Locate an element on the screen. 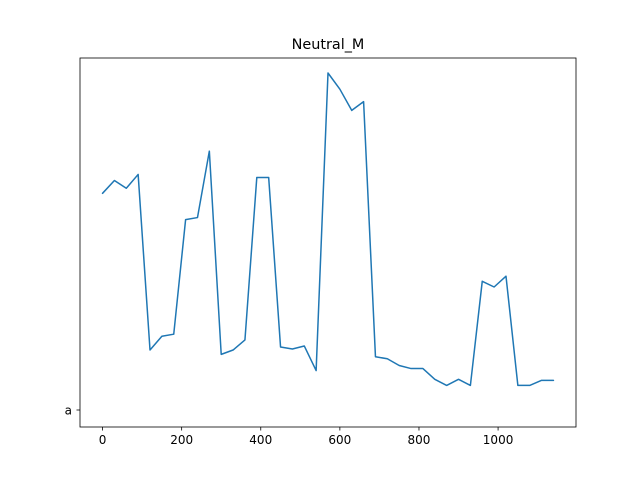  x-axis-ticks: 0 200 400 600 800 1000 is located at coordinates (306, 437).